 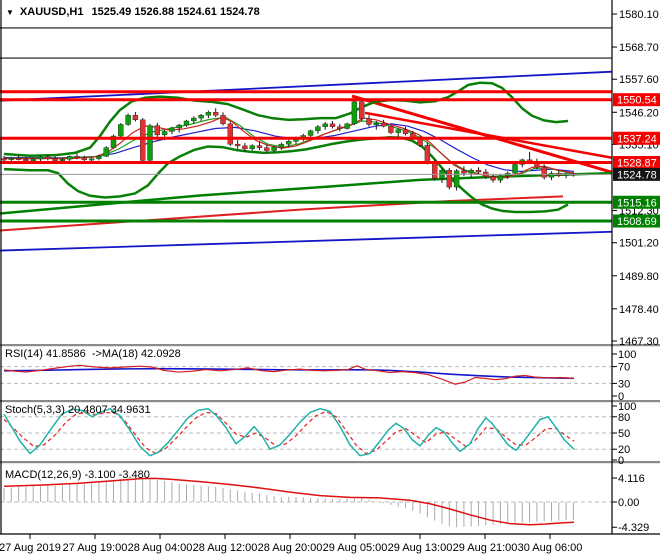 What do you see at coordinates (306, 43) in the screenshot?
I see `main-pane` at bounding box center [306, 43].